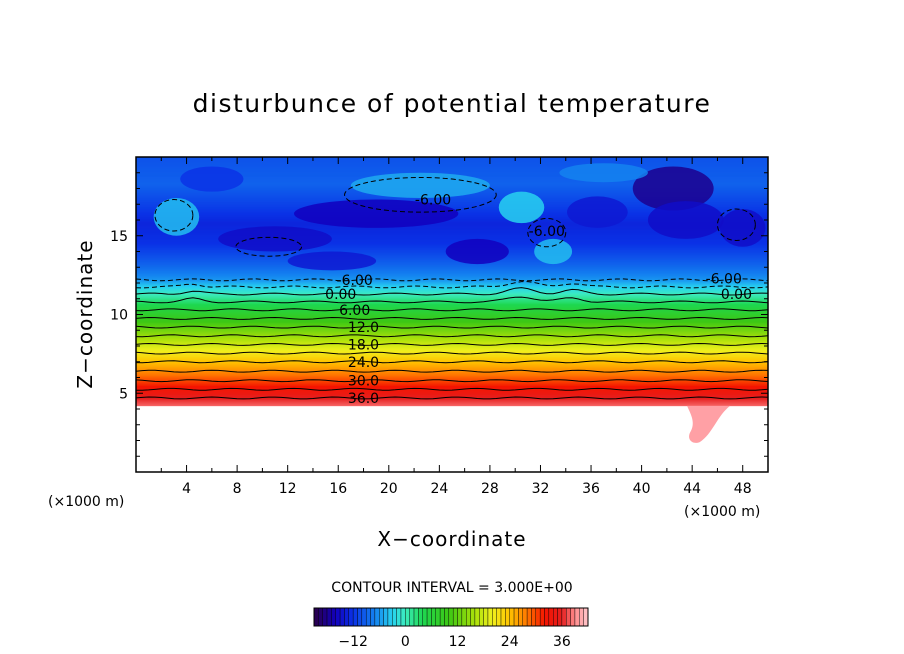 This screenshot has height=654, width=904. What do you see at coordinates (709, 424) in the screenshot?
I see `warm-plume` at bounding box center [709, 424].